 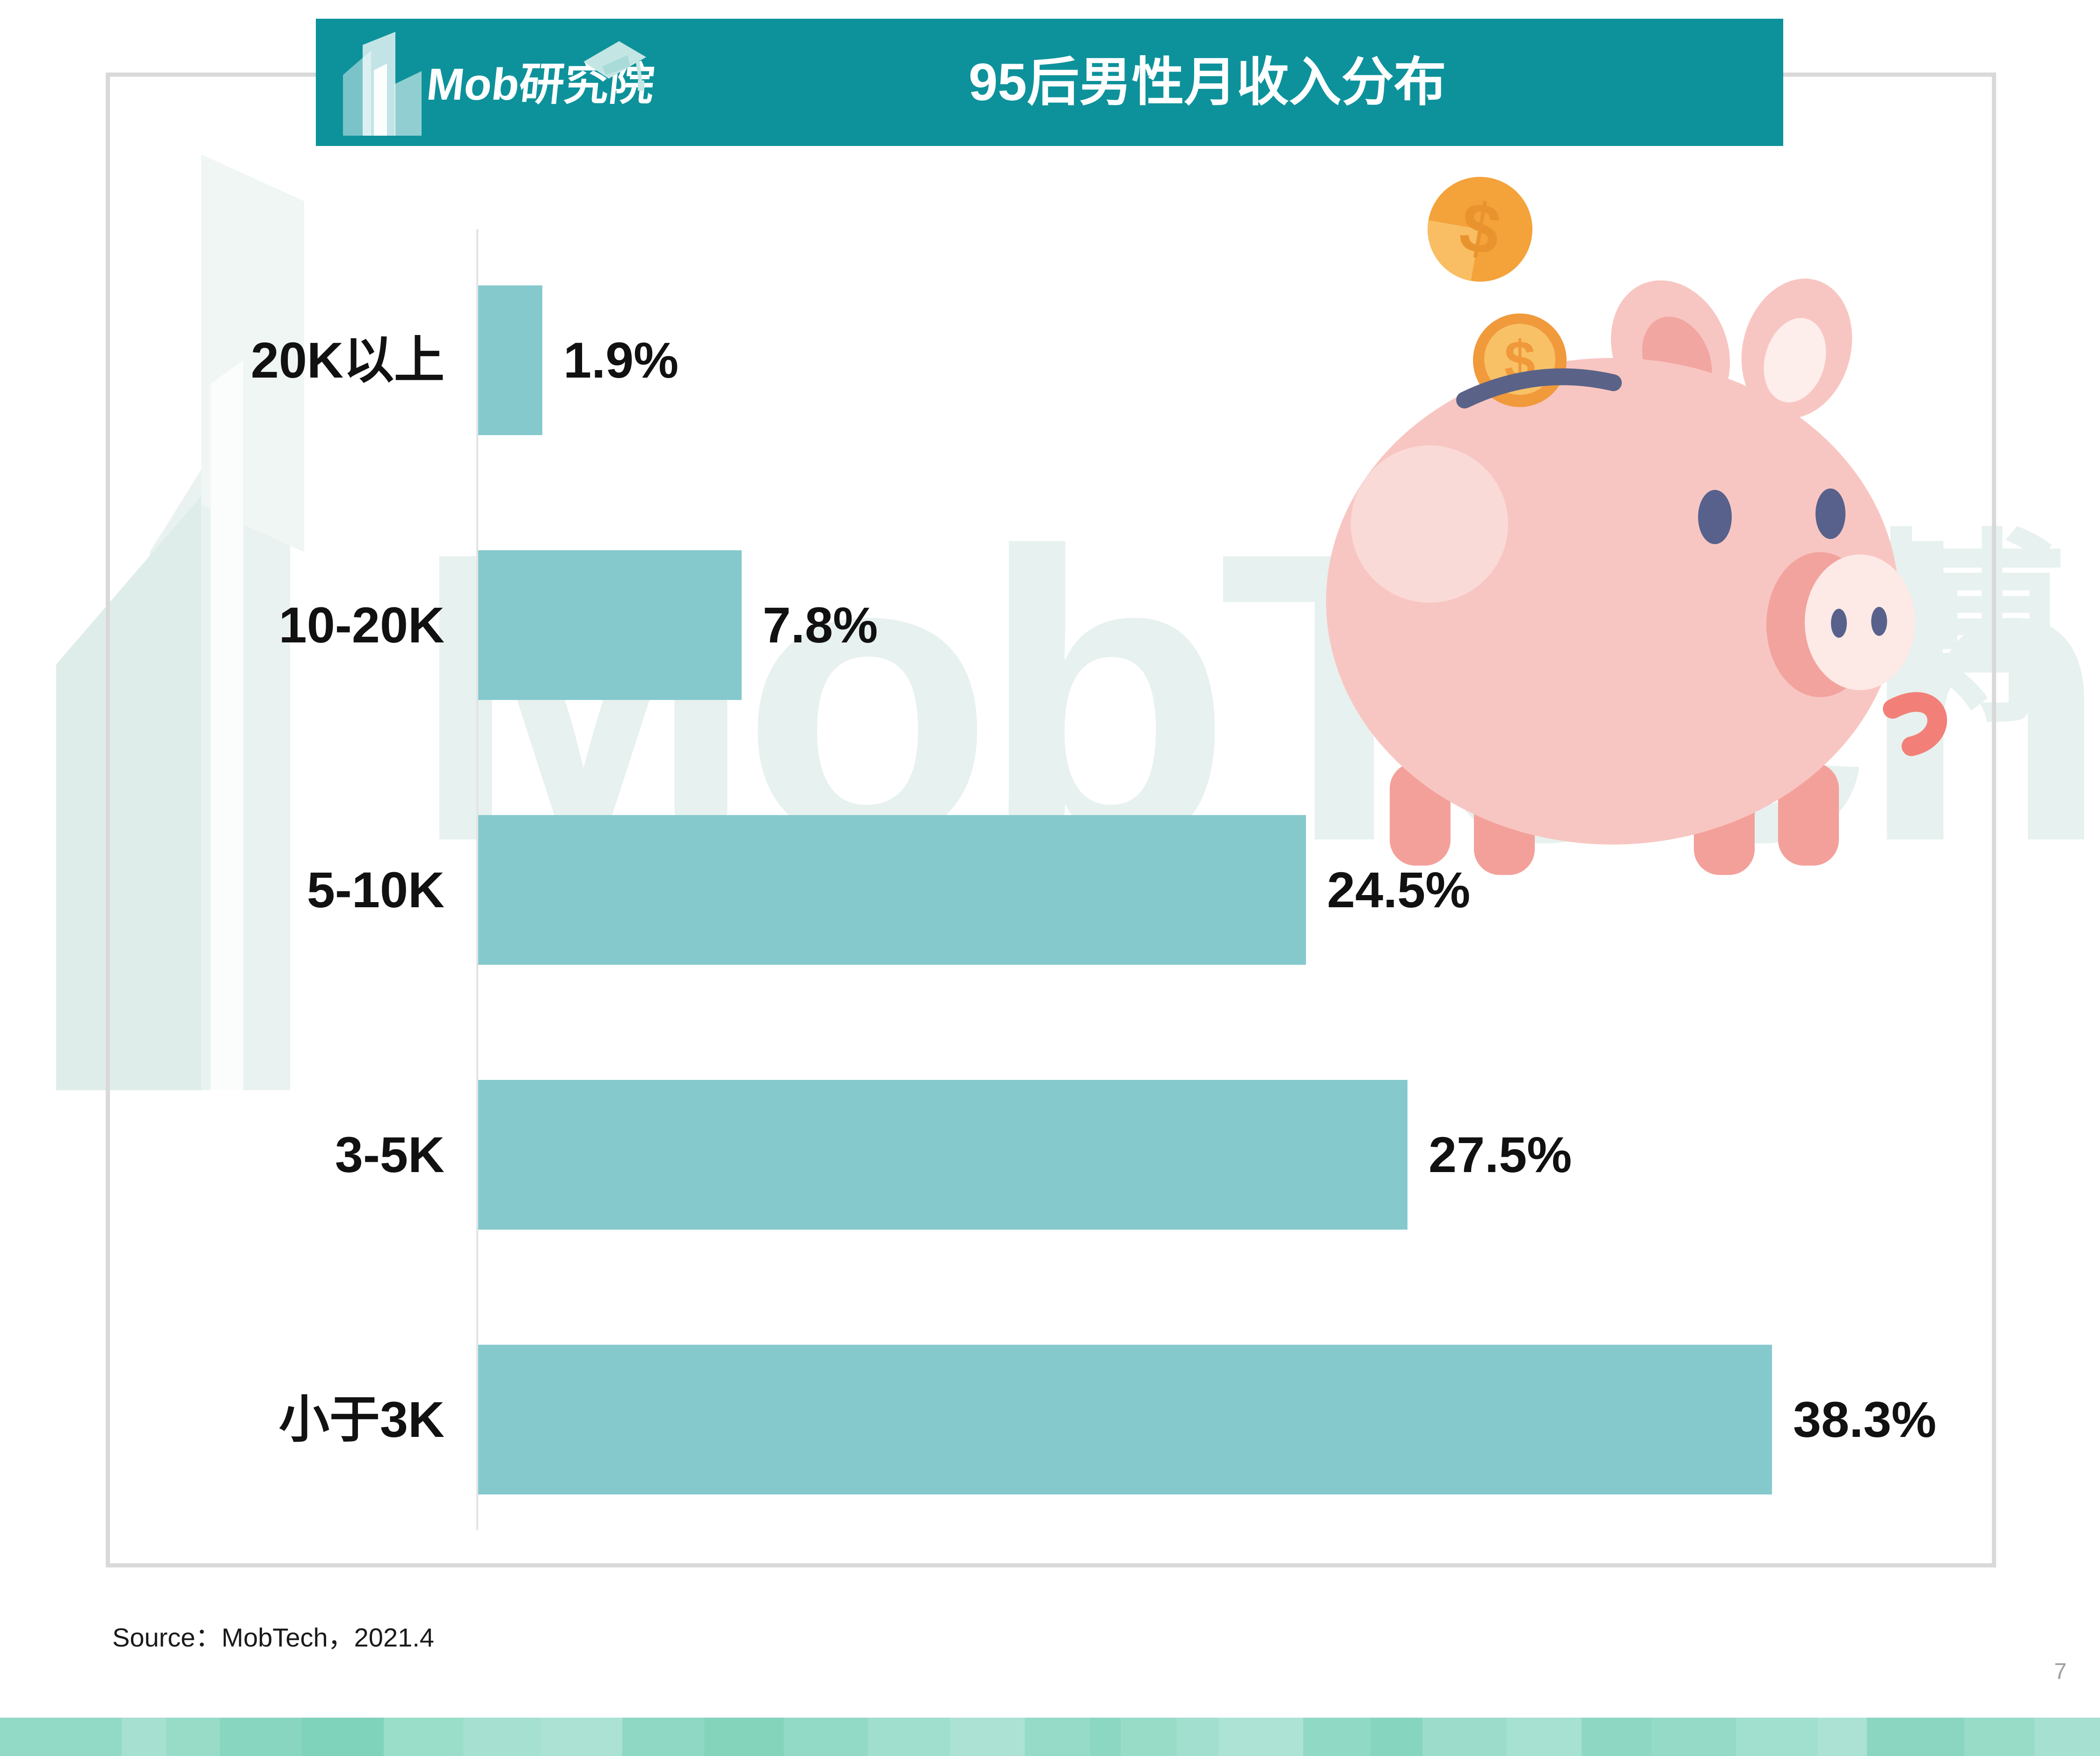 I want to click on page-number: 7, so click(x=2060, y=1671).